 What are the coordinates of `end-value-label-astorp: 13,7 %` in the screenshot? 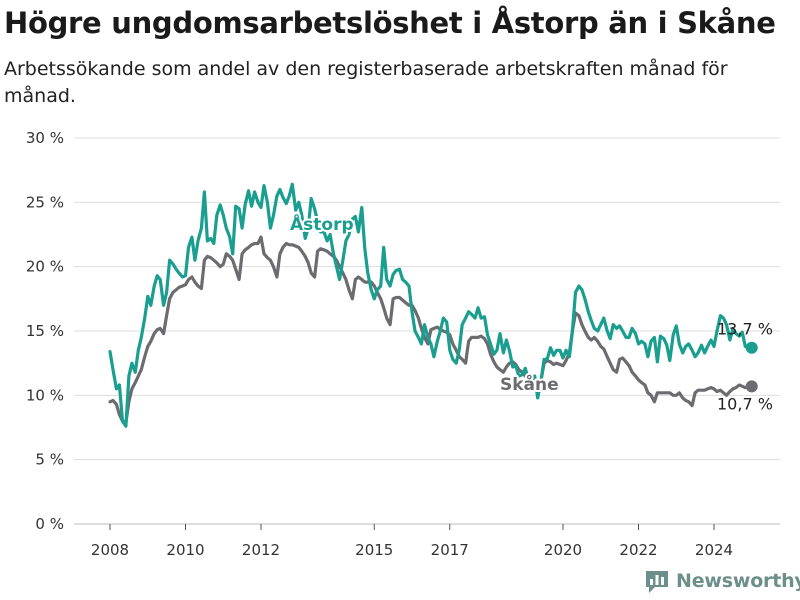 It's located at (745, 329).